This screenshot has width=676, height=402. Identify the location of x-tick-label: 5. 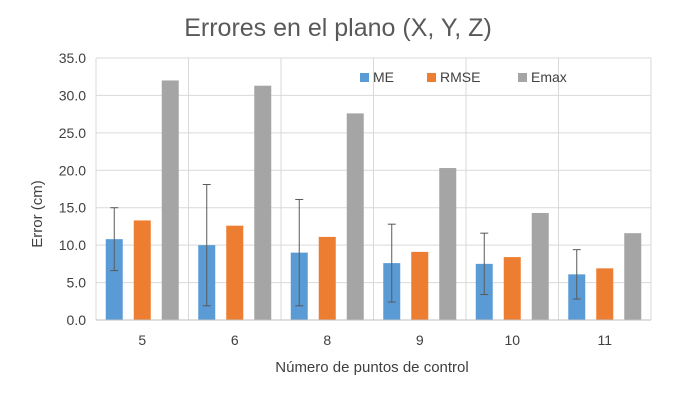
(142, 340).